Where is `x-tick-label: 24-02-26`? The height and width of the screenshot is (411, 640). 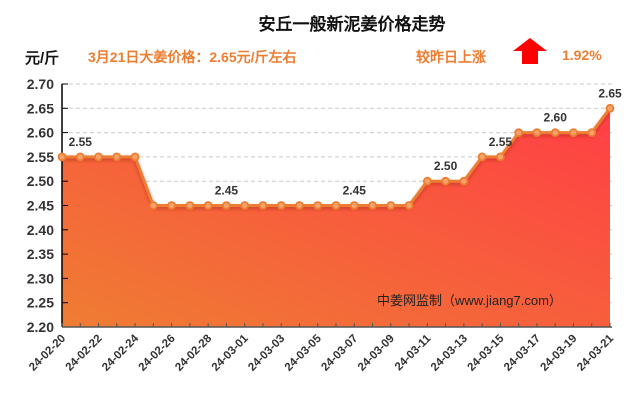
x-tick-label: 24-02-26 is located at coordinates (157, 353).